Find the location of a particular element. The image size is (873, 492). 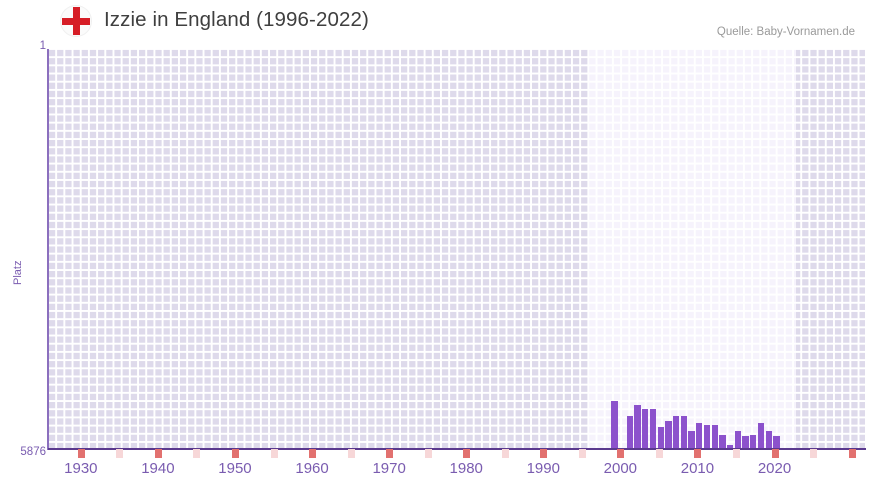

england-flag-icon is located at coordinates (76, 21).